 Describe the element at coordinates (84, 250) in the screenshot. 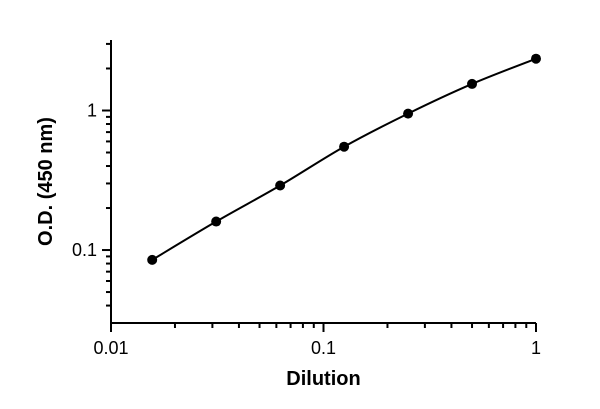

I see `y-tick-label: 0.1` at that location.